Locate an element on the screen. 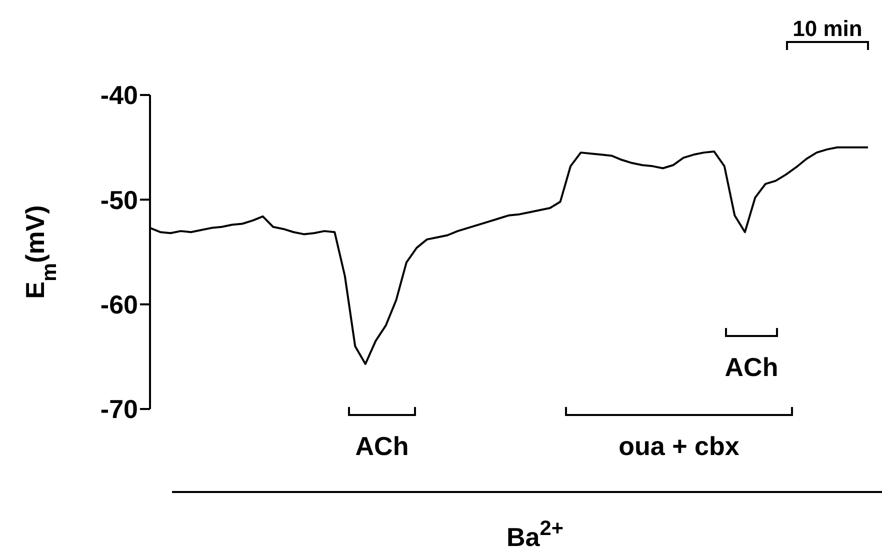 The width and height of the screenshot is (882, 554). y-tick-label: -70 is located at coordinates (119, 409).